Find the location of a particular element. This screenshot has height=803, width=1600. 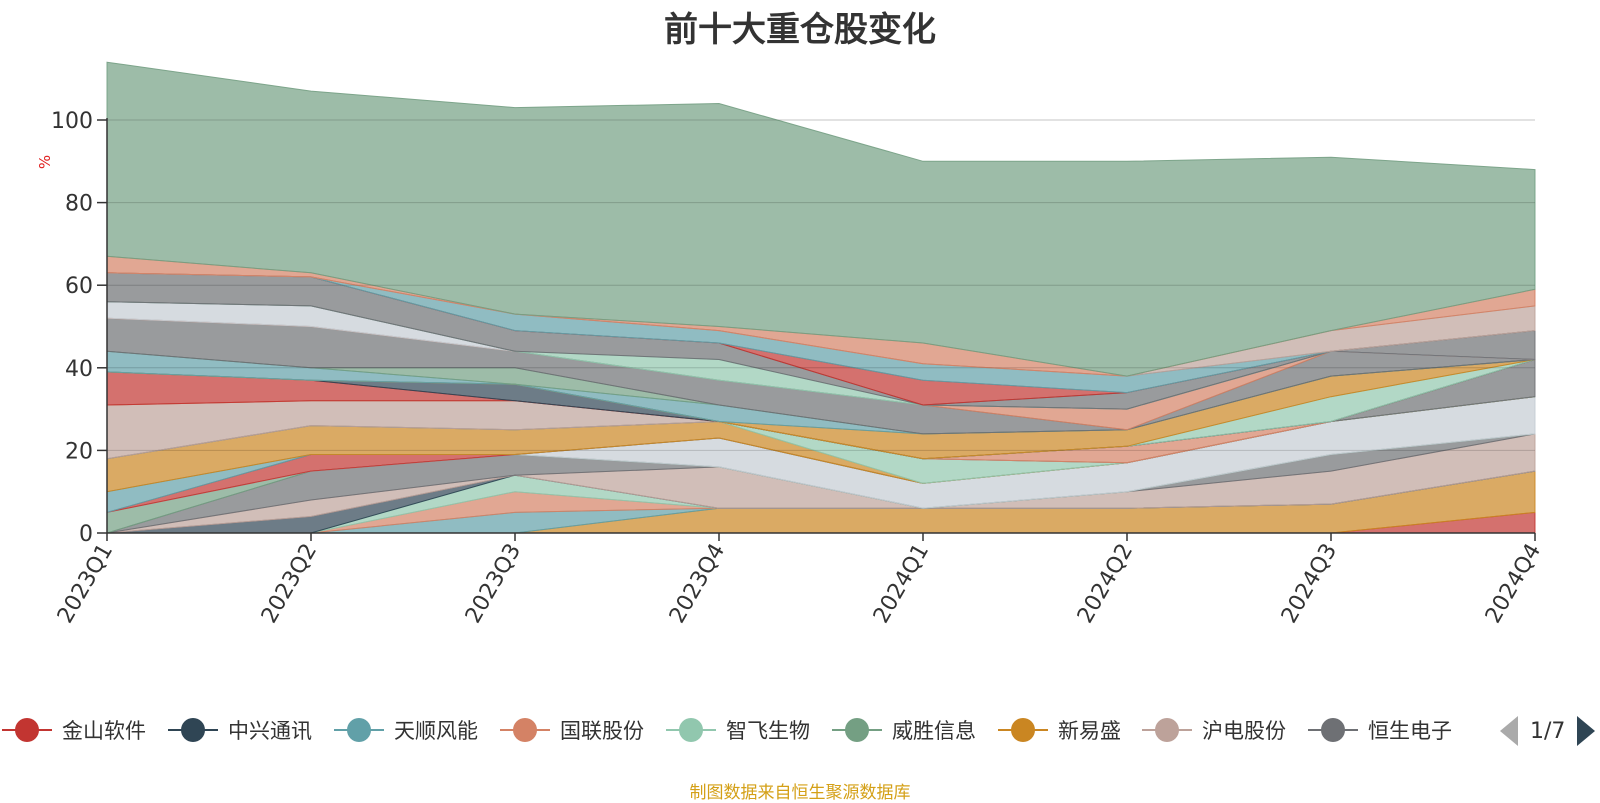

legend-item: 国联股份 is located at coordinates (572, 730).